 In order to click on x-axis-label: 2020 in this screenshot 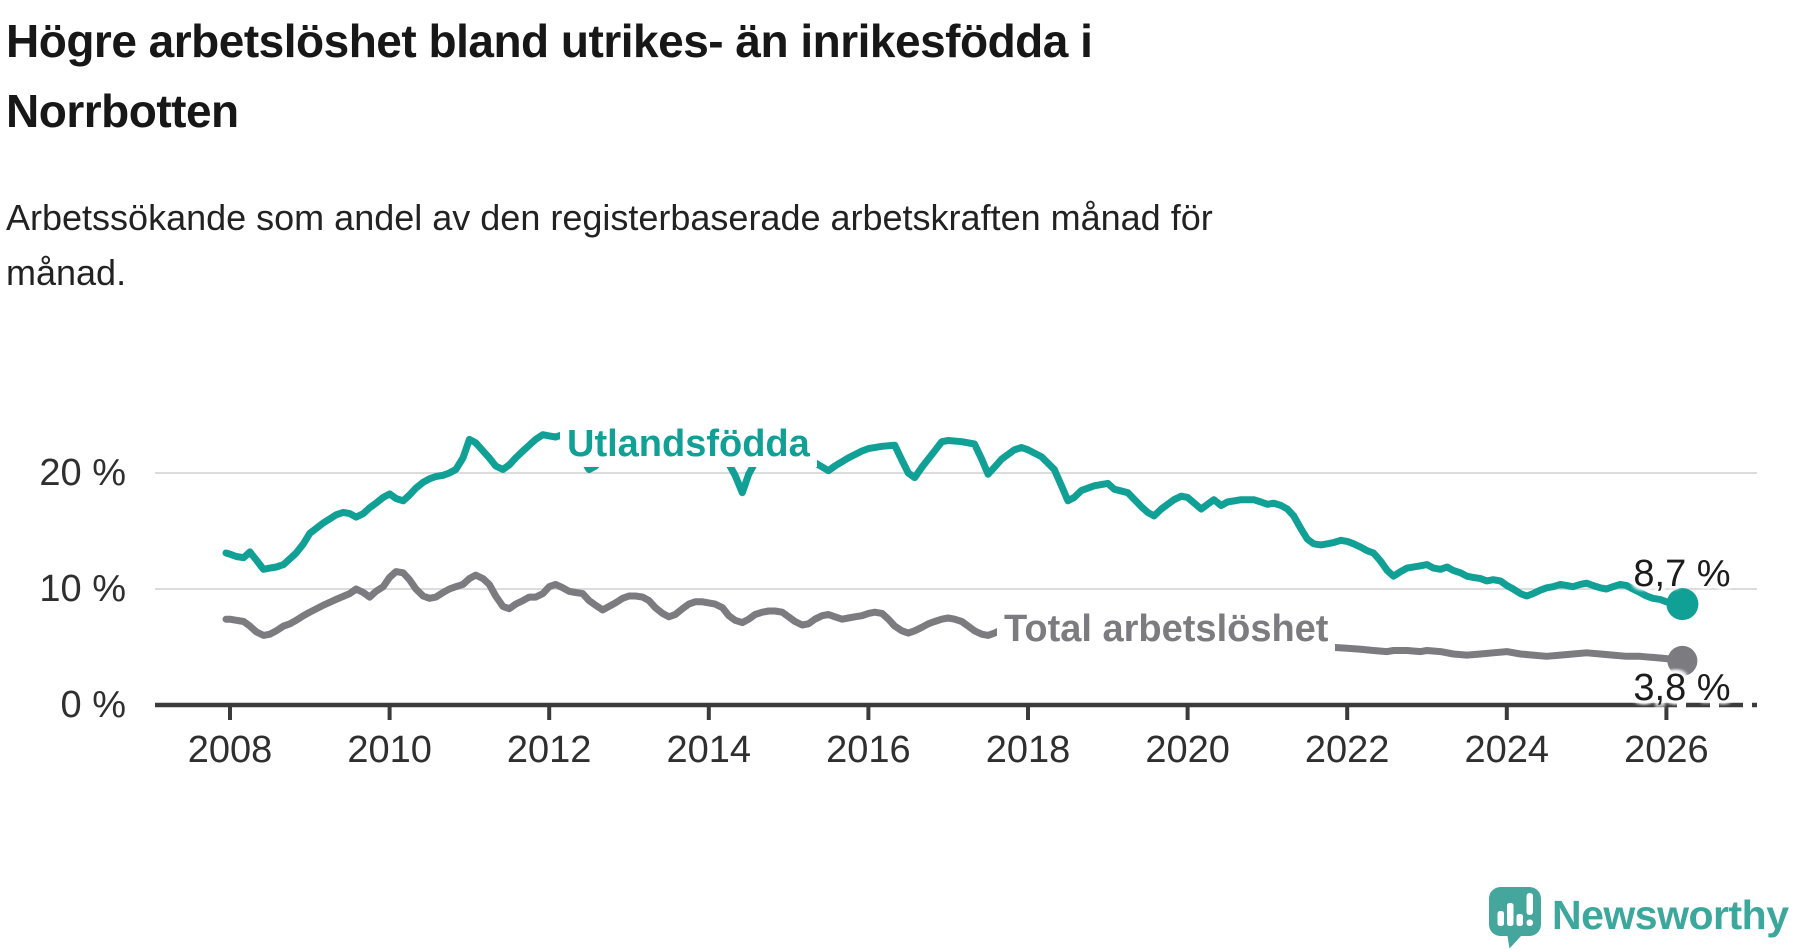, I will do `click(1187, 750)`.